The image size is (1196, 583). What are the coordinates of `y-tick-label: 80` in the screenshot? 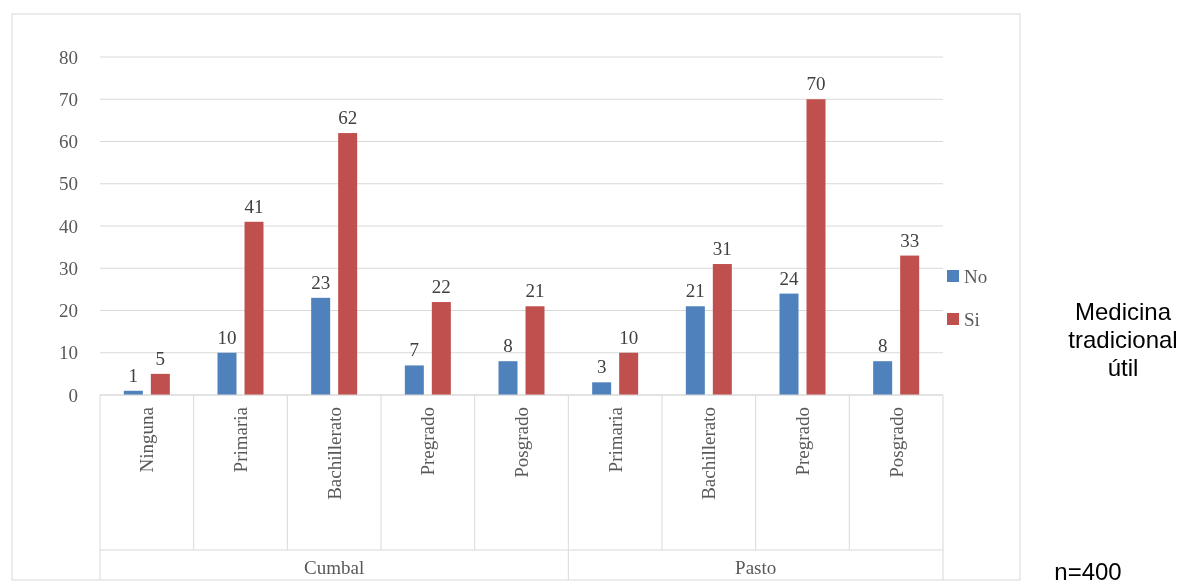 It's located at (68, 57).